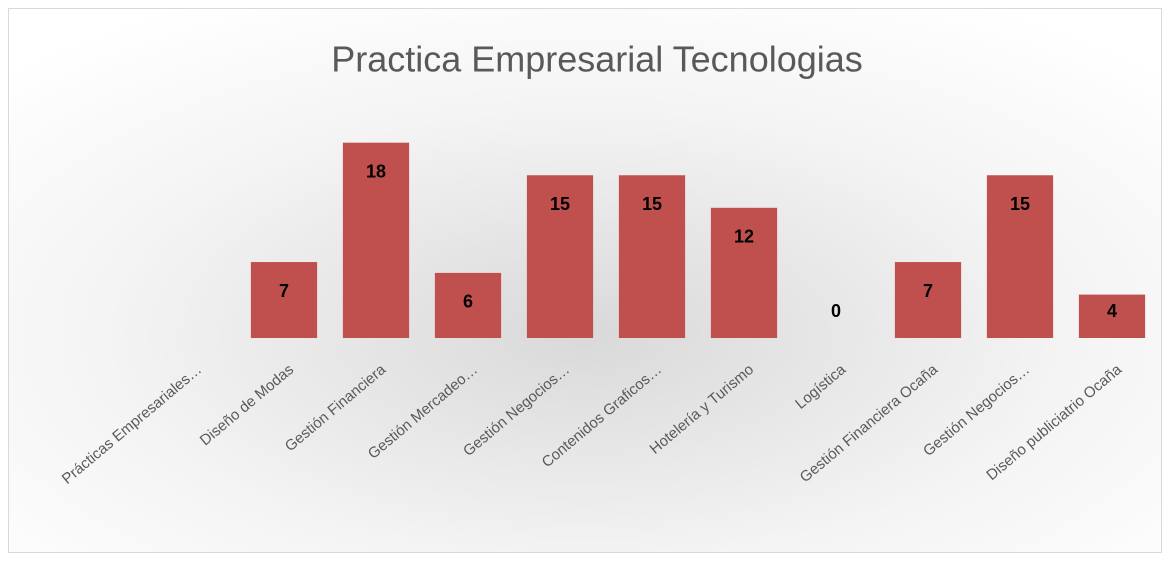 This screenshot has width=1170, height=561. Describe the element at coordinates (744, 237) in the screenshot. I see `data-label: 12` at that location.